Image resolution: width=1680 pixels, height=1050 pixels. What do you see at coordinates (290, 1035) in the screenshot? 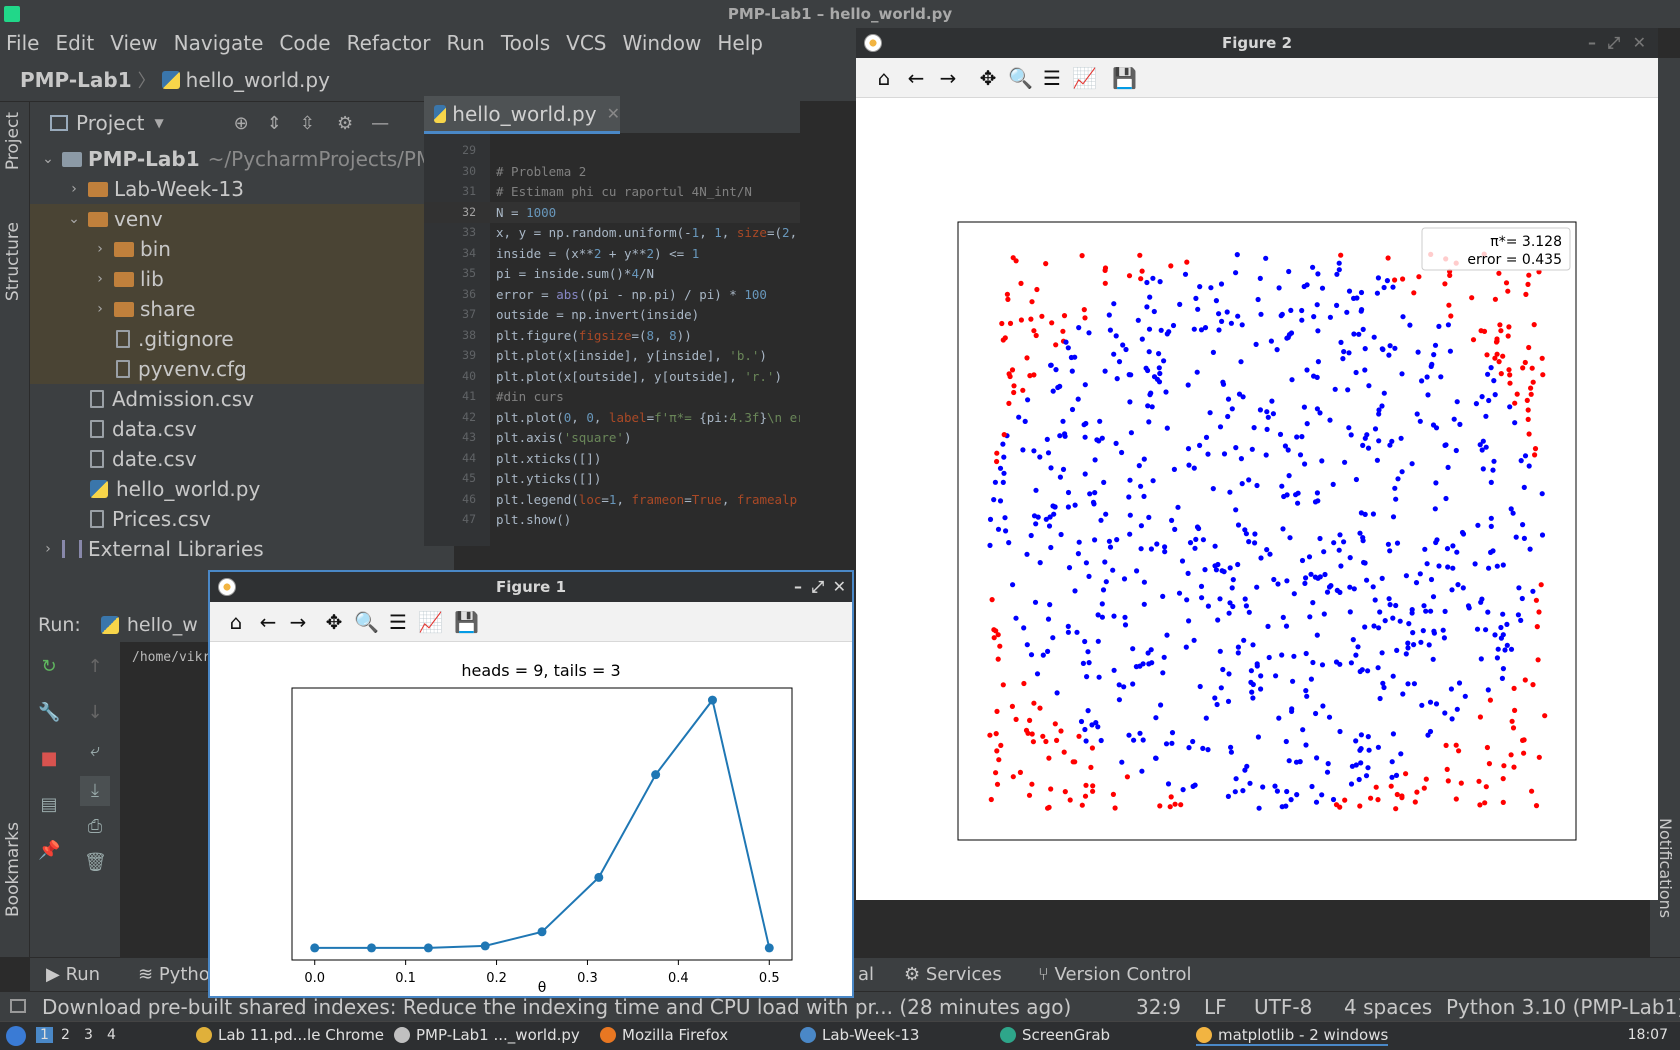
I see `taskbar-item: Lab 11.pd...le Chrome` at bounding box center [290, 1035].